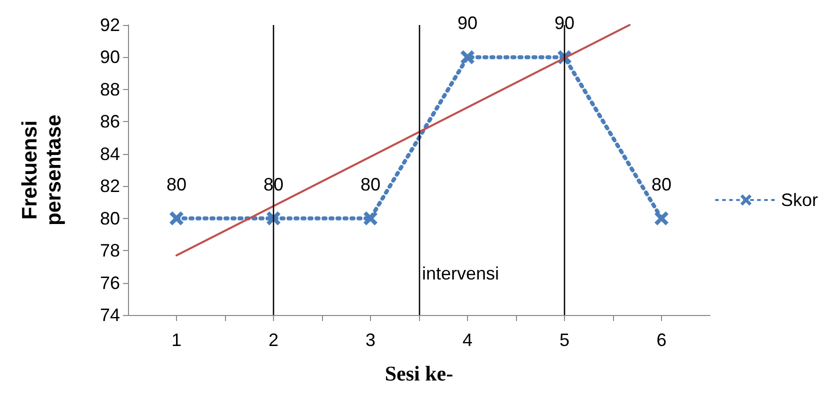  Describe the element at coordinates (370, 340) in the screenshot. I see `x-tick-label: 3` at that location.